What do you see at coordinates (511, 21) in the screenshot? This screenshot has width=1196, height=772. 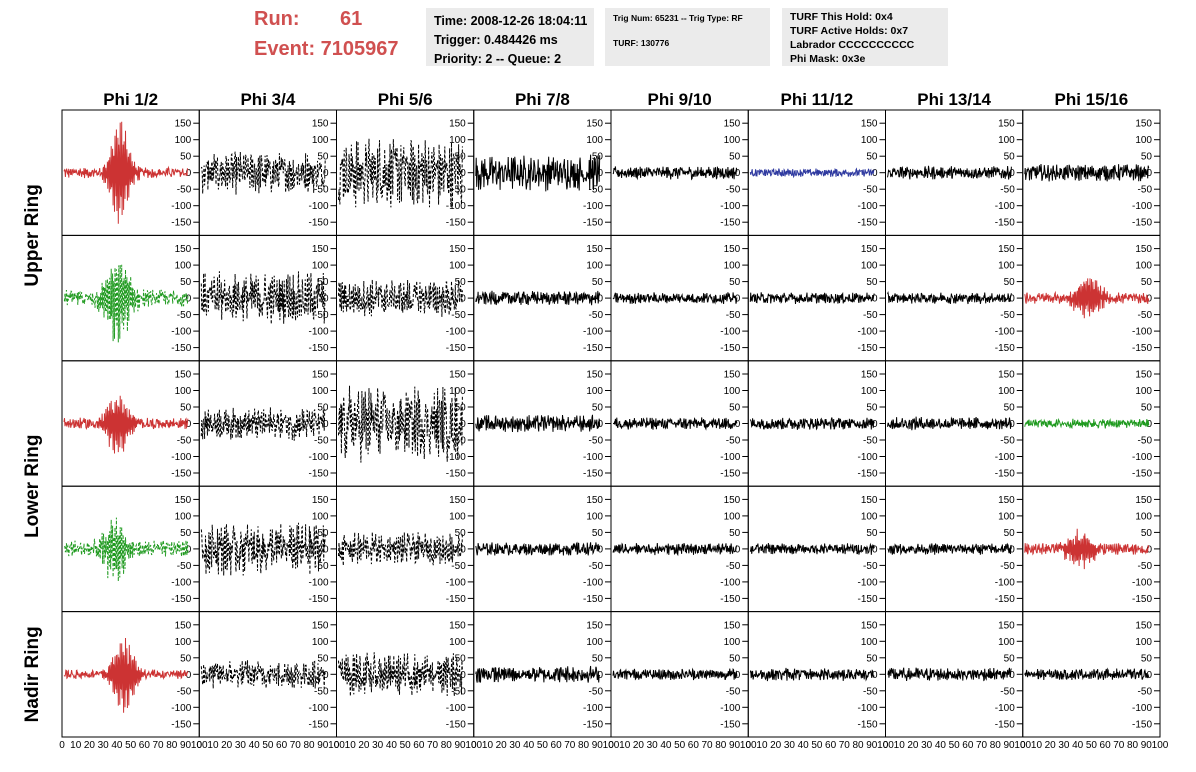 I see `time-text: Time: 2008-12-26 18:04:11` at bounding box center [511, 21].